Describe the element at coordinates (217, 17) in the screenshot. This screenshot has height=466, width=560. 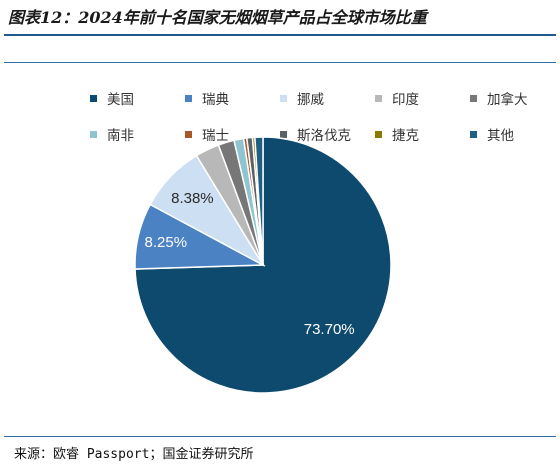
I see `chart-title: 图表12：2024年前十名国家无烟烟草产品占全球市场比重` at that location.